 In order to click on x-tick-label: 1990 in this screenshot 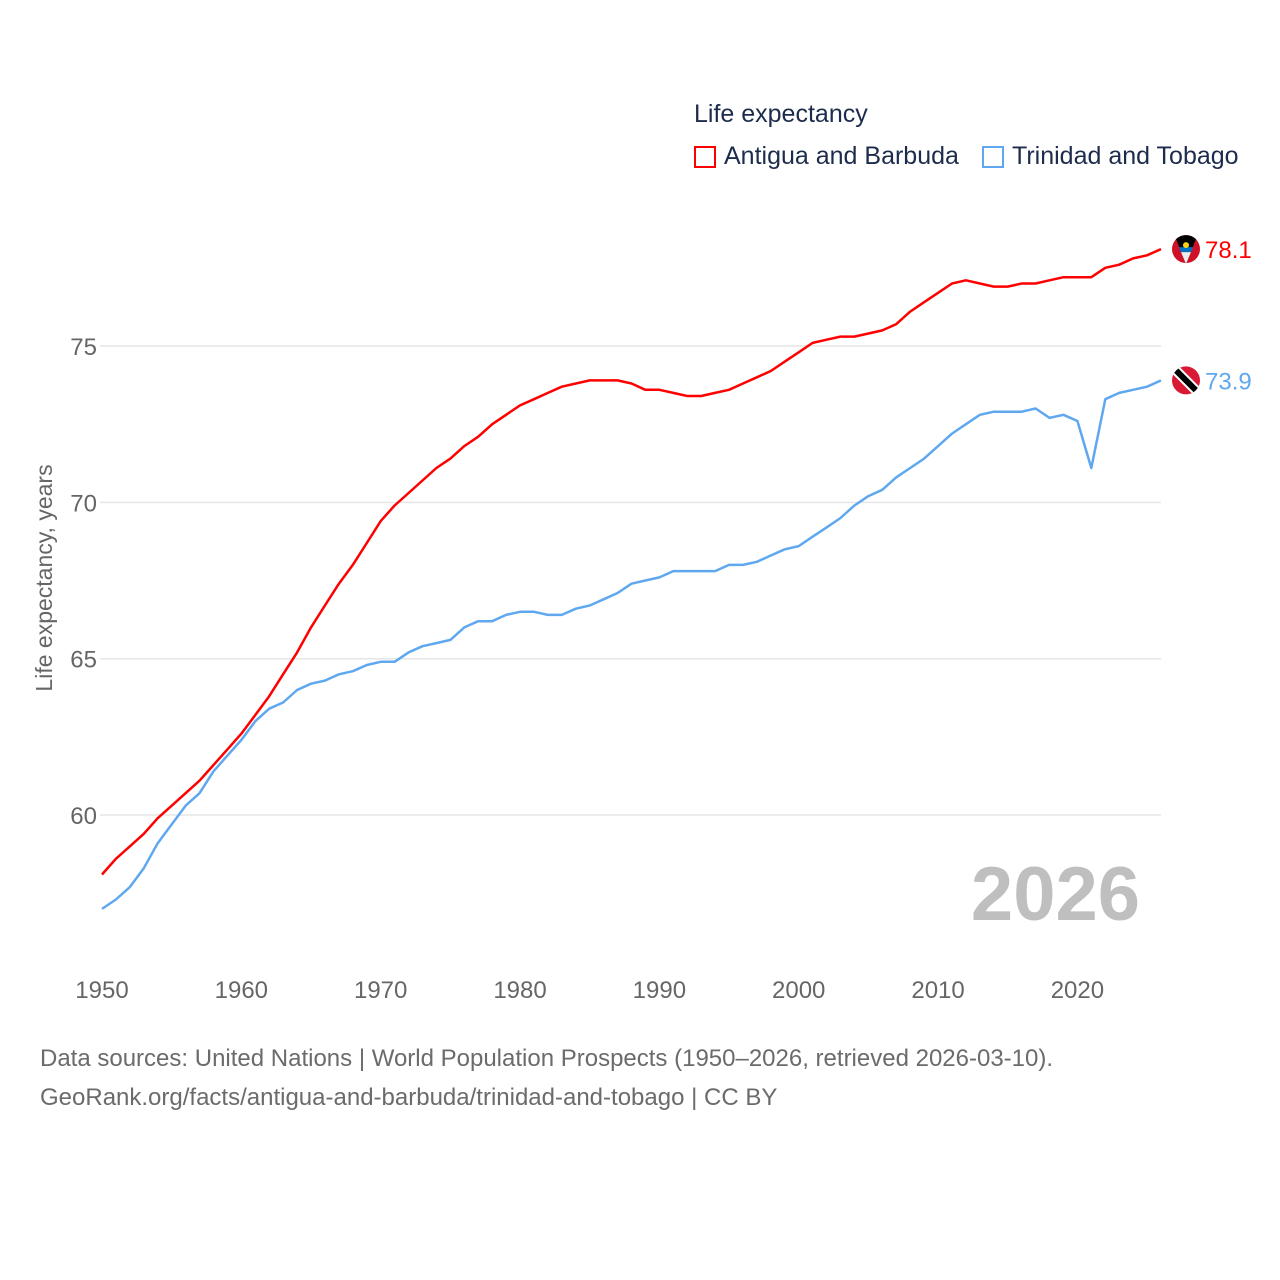, I will do `click(659, 990)`.